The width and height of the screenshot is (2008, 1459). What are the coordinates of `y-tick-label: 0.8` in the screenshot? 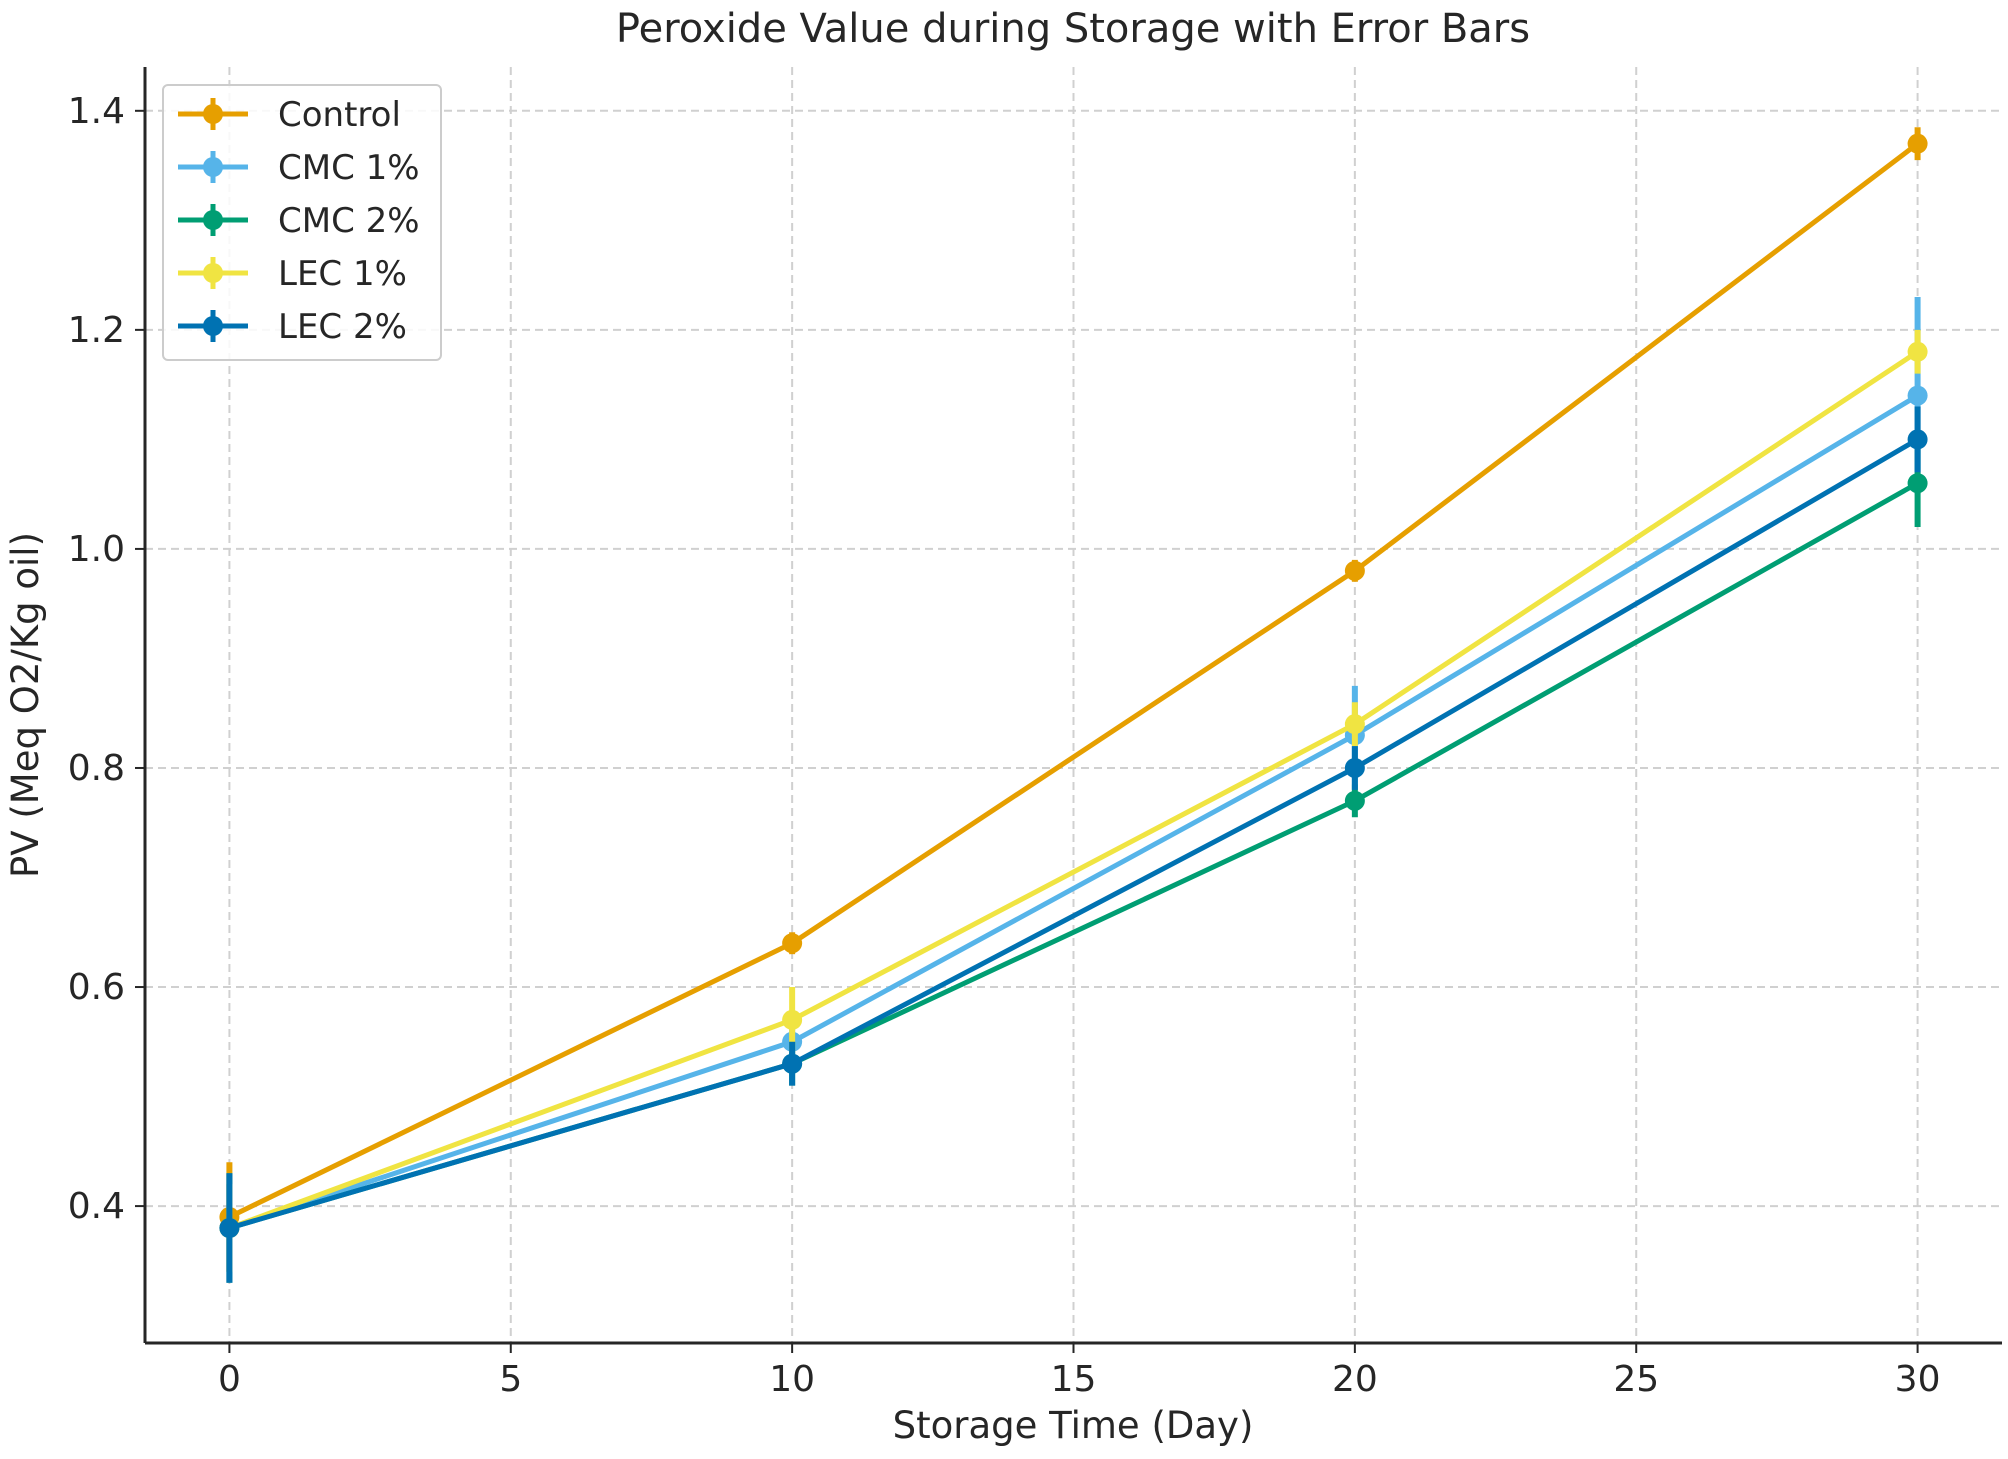 It's located at (96, 768).